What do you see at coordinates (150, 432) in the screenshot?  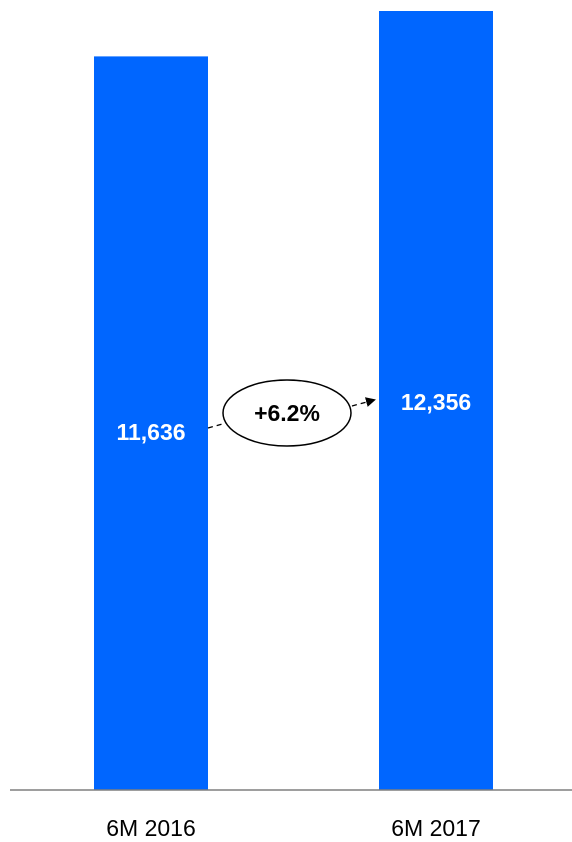 I see `bar-value-label-1: 11,636` at bounding box center [150, 432].